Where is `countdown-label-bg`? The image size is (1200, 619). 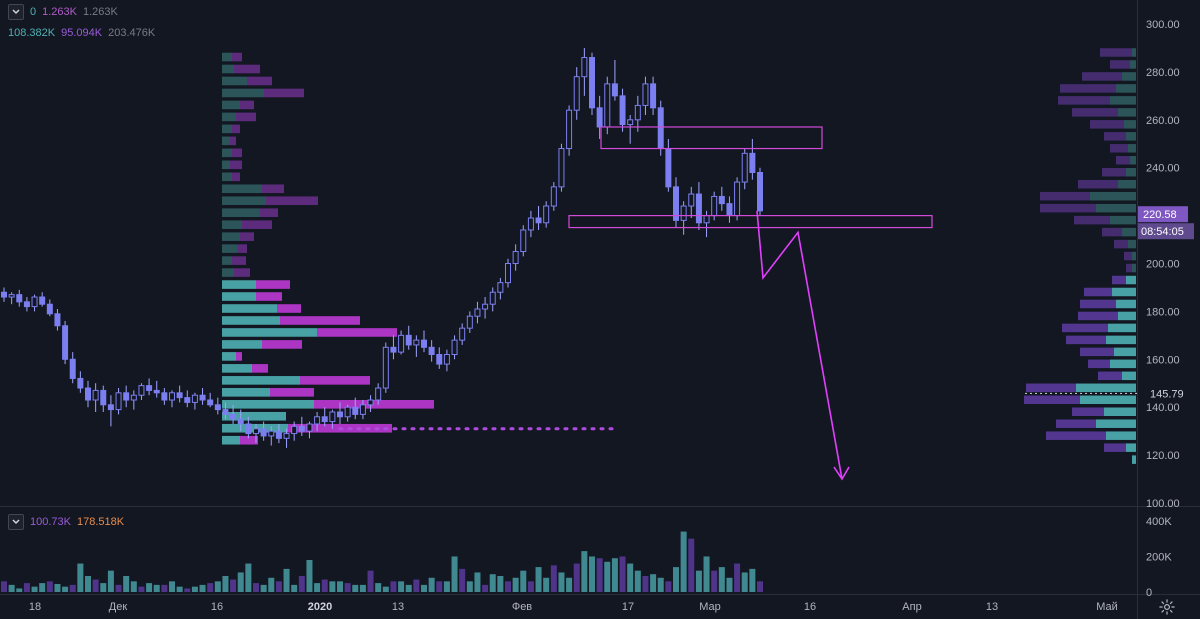
countdown-label-bg is located at coordinates (1166, 231).